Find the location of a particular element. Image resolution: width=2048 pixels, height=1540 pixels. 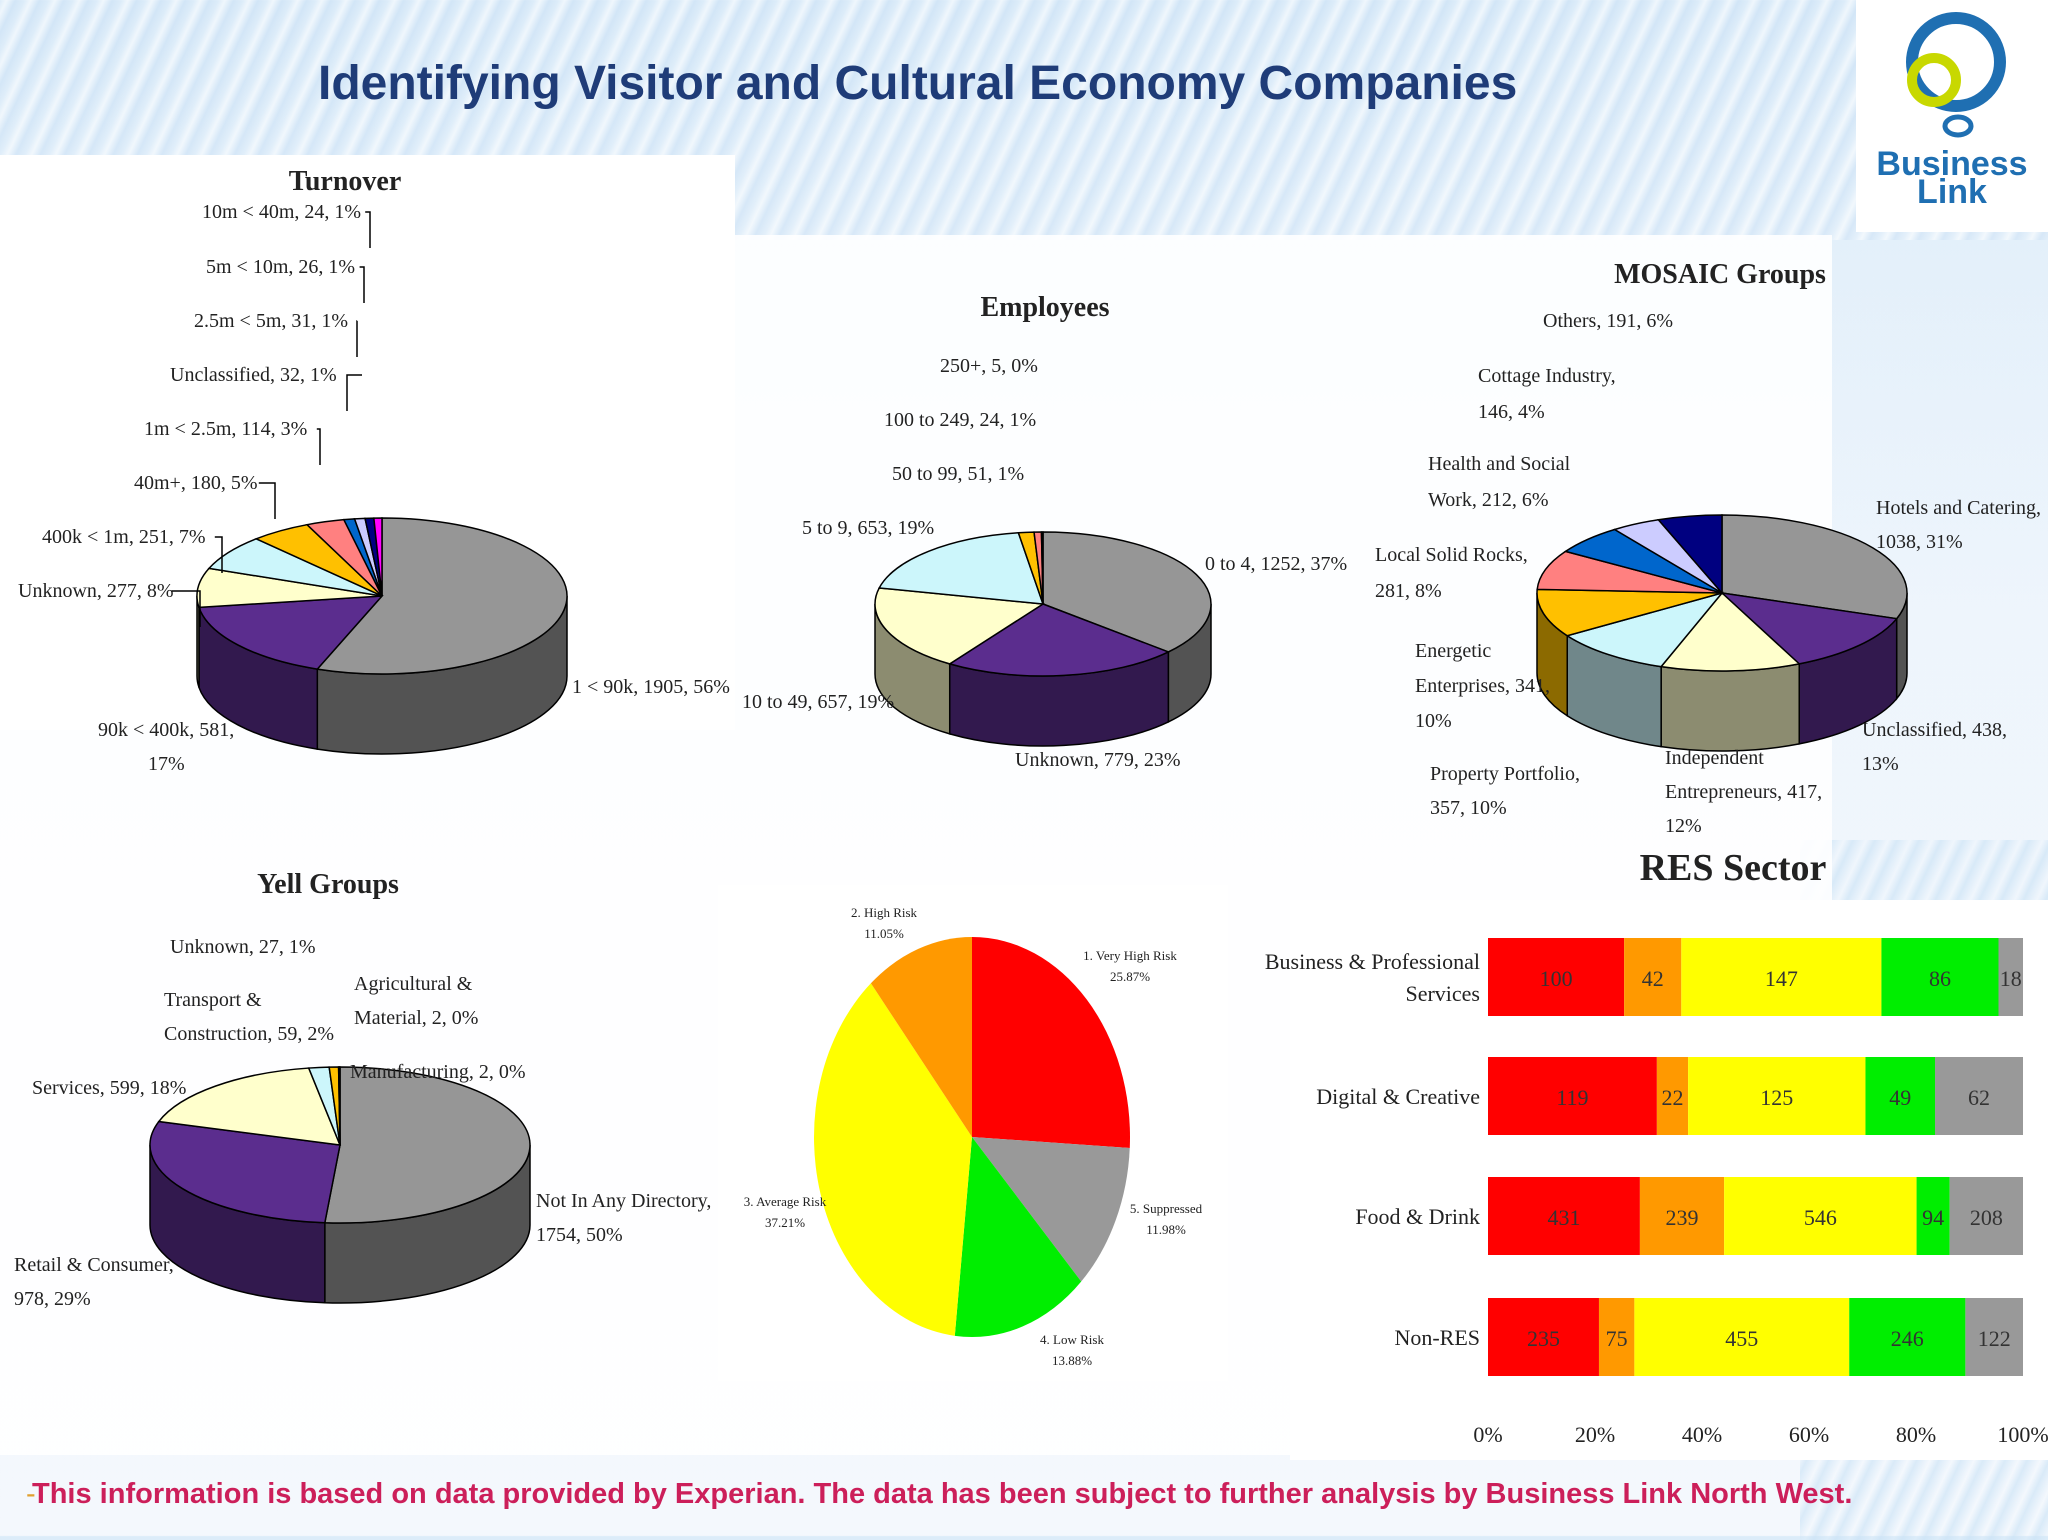

chart-title: Yell Groups is located at coordinates (328, 884).